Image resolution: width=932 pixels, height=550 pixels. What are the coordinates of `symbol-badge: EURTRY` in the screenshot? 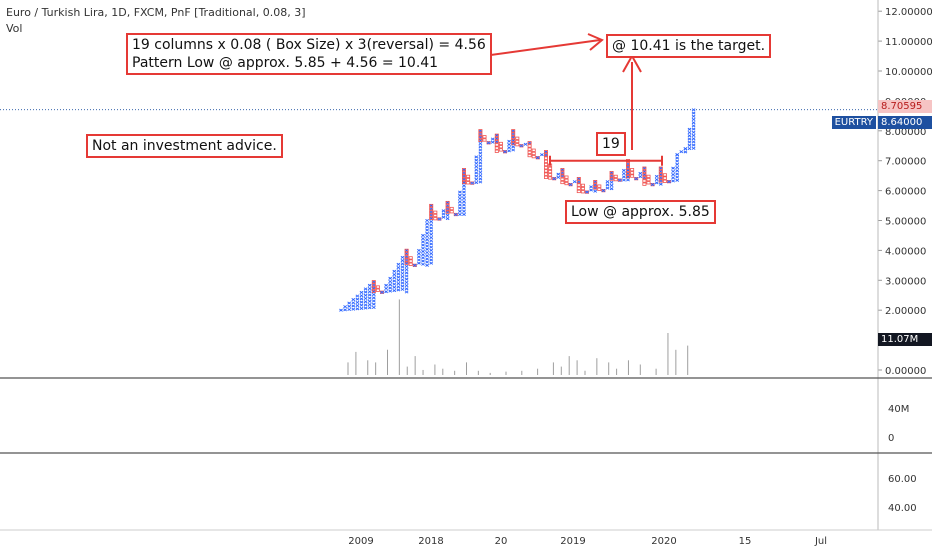 It's located at (853, 122).